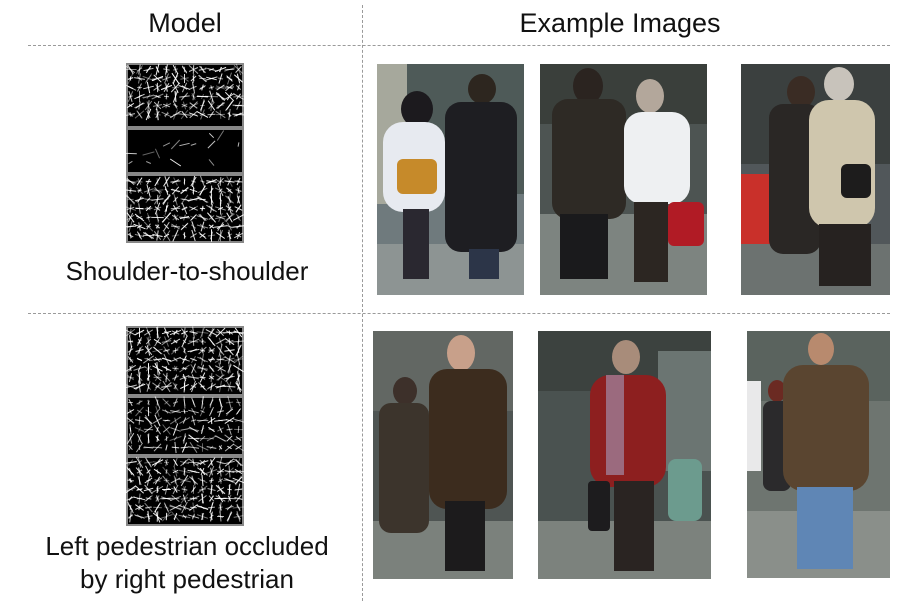 The height and width of the screenshot is (604, 910). Describe the element at coordinates (187, 579) in the screenshot. I see `row-label-line-2: by right pedestrian` at that location.